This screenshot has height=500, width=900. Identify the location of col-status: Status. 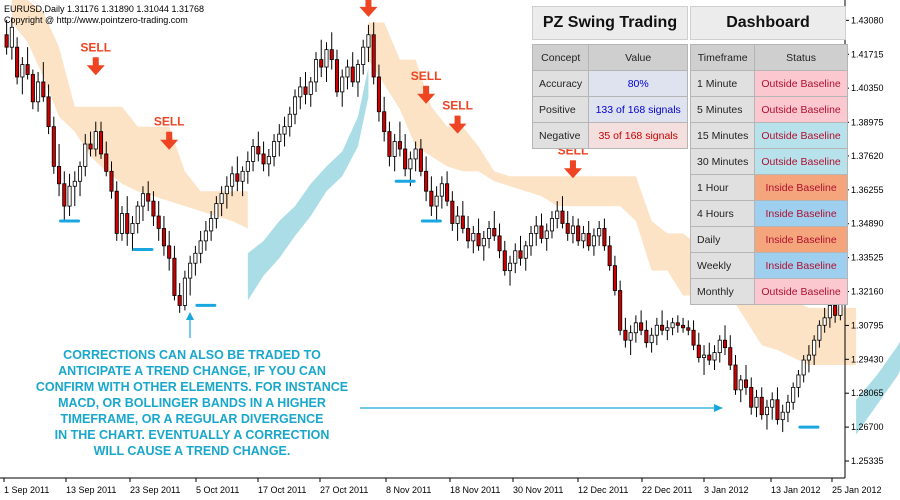
(801, 57).